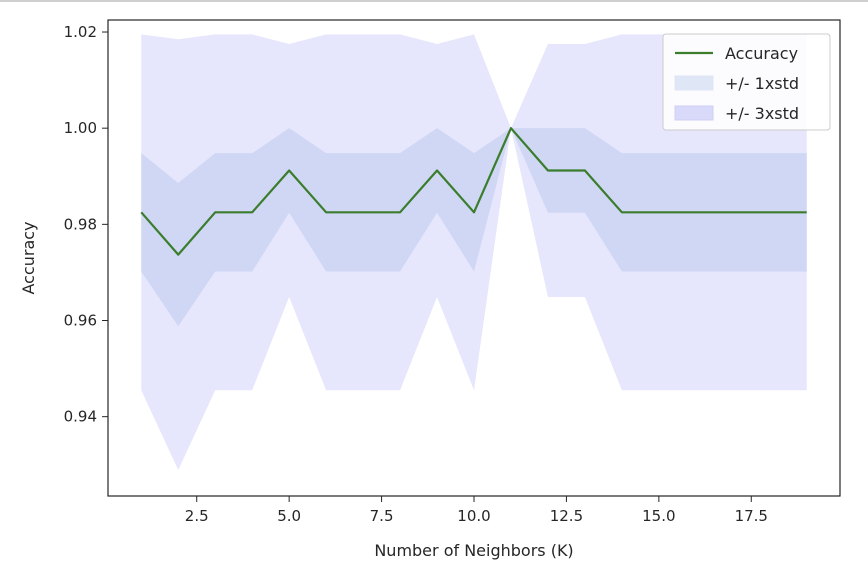 This screenshot has height=580, width=868. What do you see at coordinates (382, 516) in the screenshot?
I see `x-tick-label: 7.5` at bounding box center [382, 516].